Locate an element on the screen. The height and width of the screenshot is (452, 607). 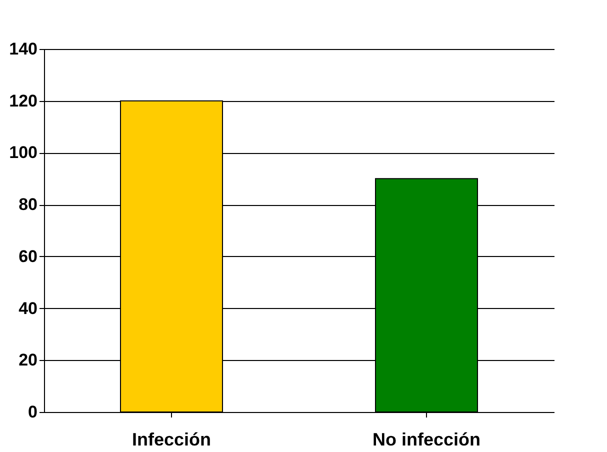
y-tick-label: 20 is located at coordinates (28, 360).